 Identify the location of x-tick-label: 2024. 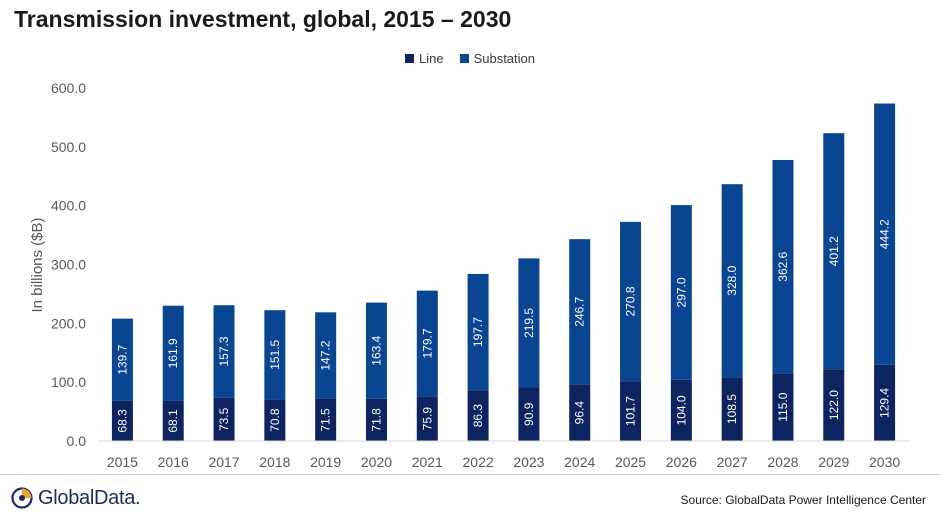
(579, 462).